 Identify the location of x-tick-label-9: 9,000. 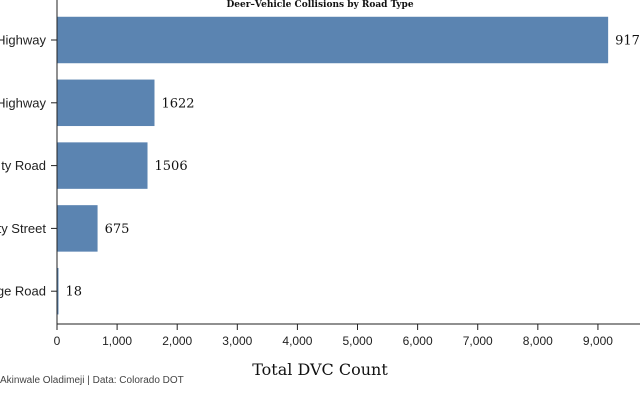
(598, 341).